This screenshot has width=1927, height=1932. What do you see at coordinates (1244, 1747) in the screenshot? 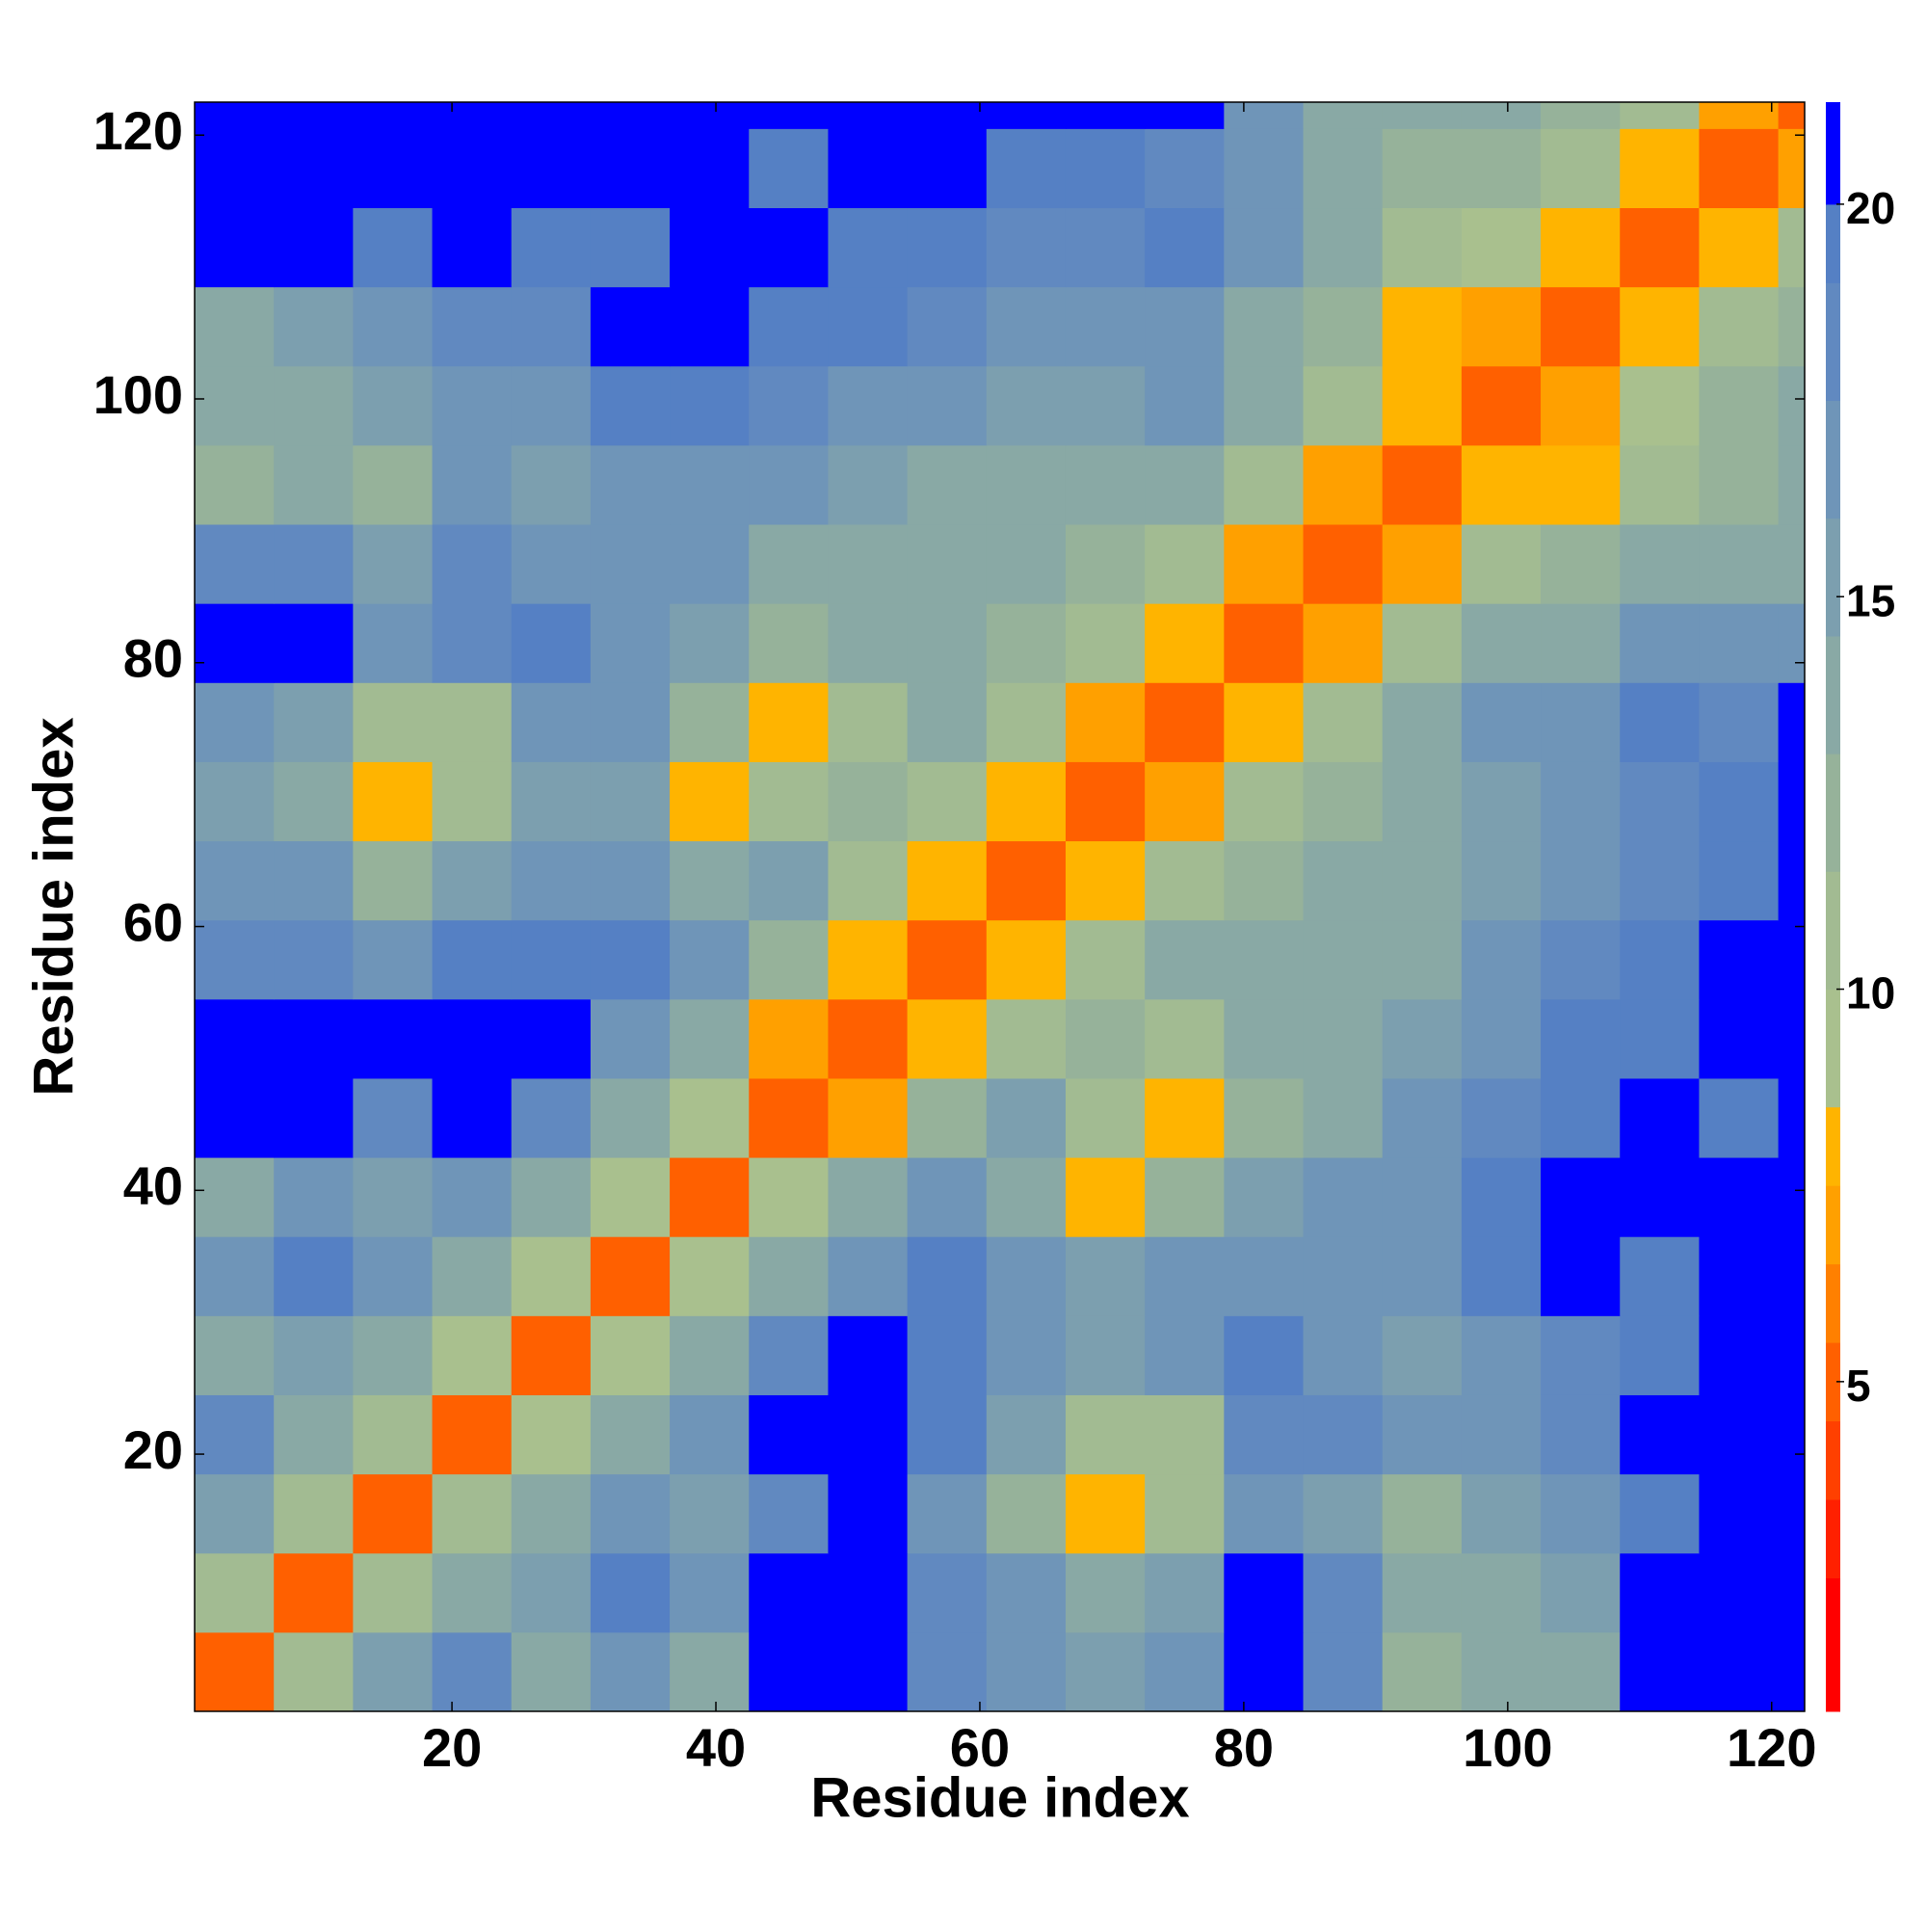
I see `x-tick-label: 80` at bounding box center [1244, 1747].